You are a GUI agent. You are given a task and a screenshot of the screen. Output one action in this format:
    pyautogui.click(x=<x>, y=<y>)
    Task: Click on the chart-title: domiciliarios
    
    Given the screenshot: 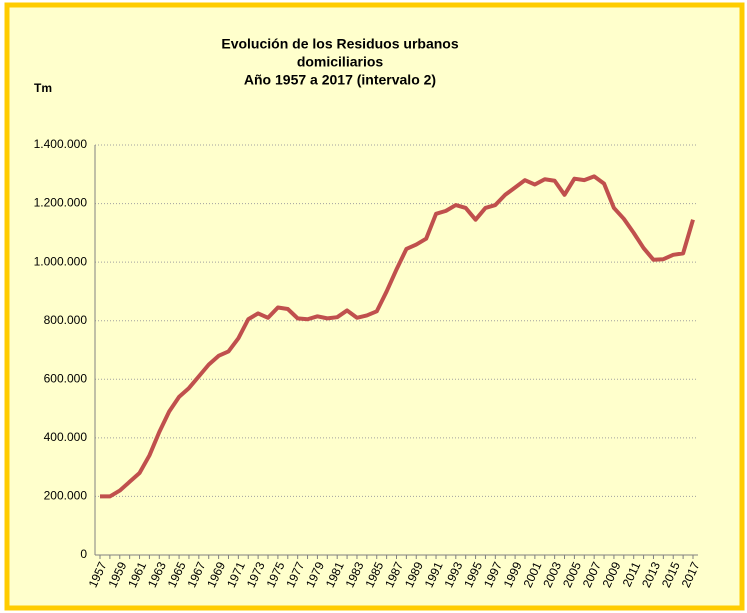 What is the action you would take?
    pyautogui.click(x=340, y=62)
    